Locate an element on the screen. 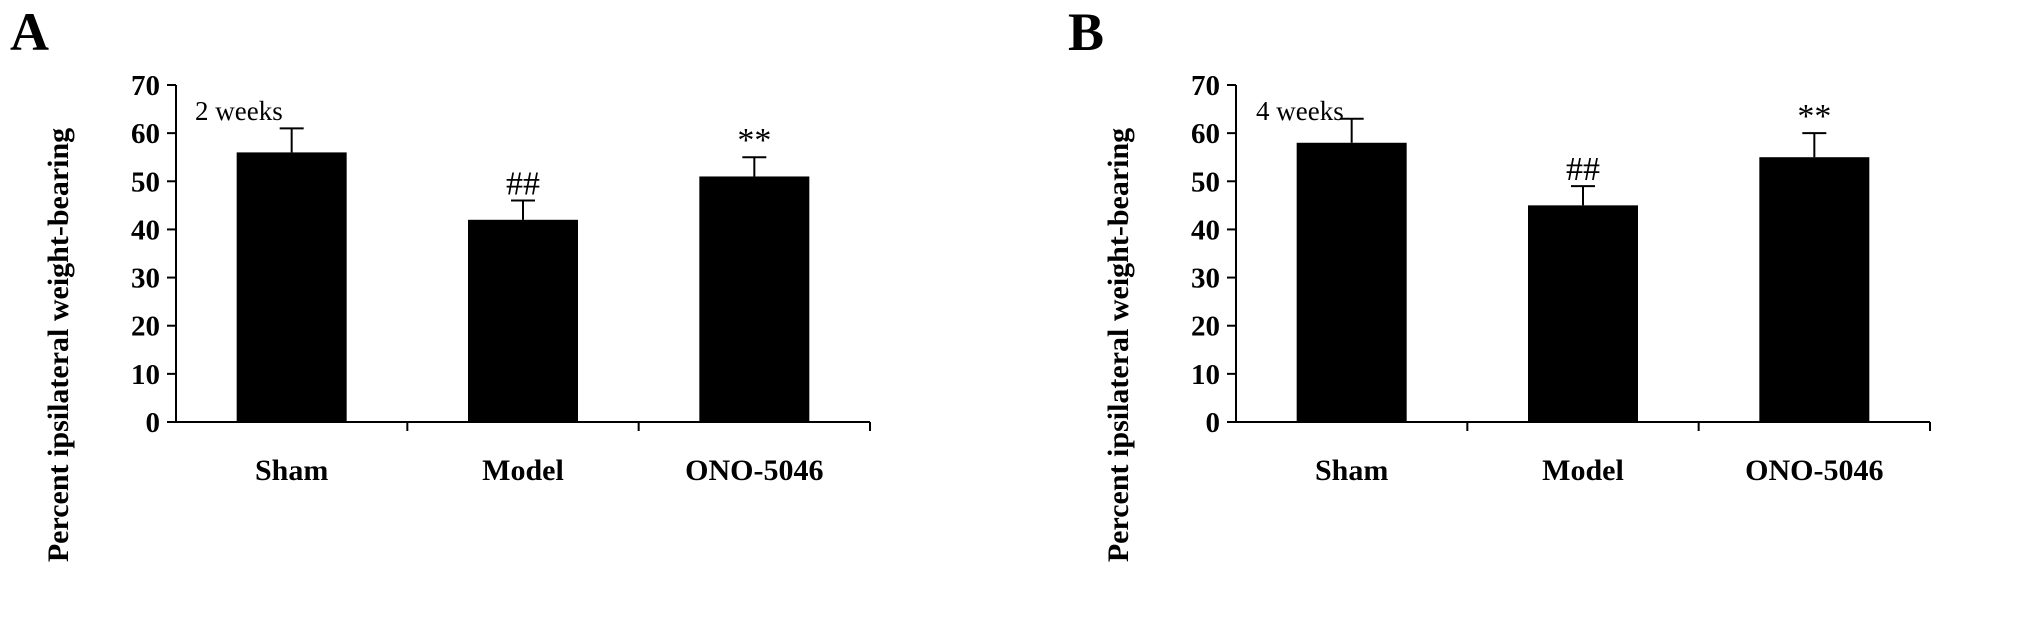 This screenshot has width=2031, height=624. panel-b-y-tick-label: 20 is located at coordinates (1205, 327).